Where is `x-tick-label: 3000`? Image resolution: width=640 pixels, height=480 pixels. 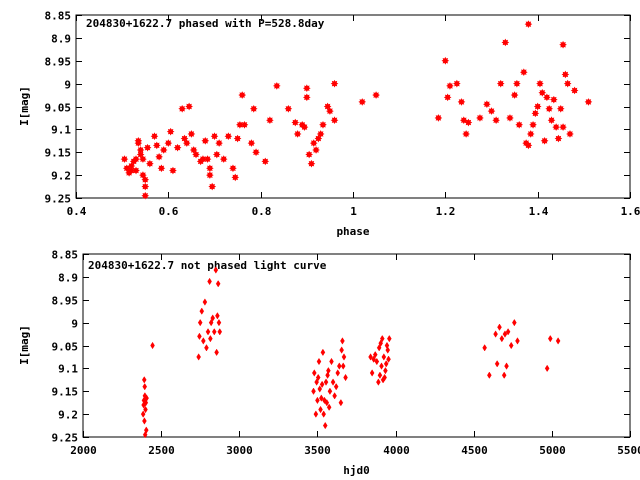 x-tick-label: 3000 is located at coordinates (239, 450).